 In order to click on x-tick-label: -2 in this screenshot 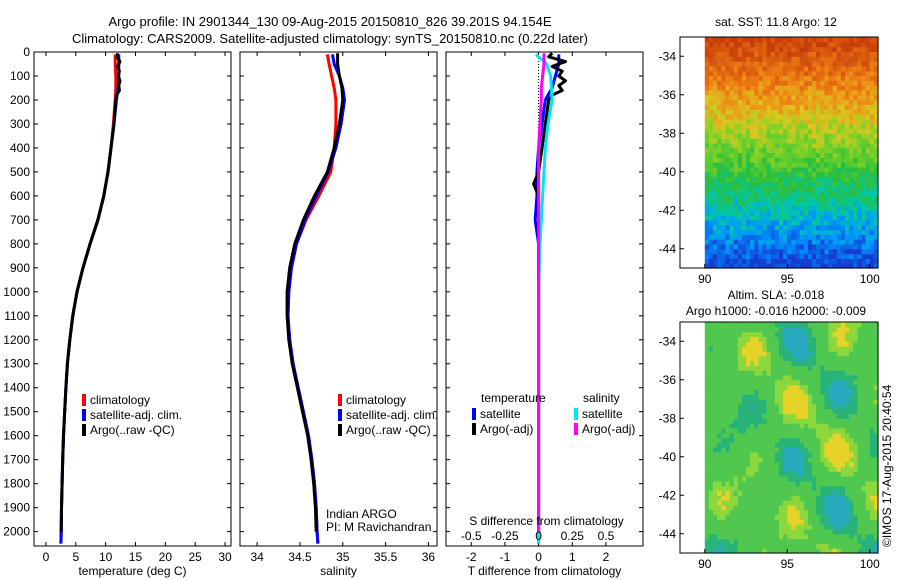, I will do `click(471, 557)`.